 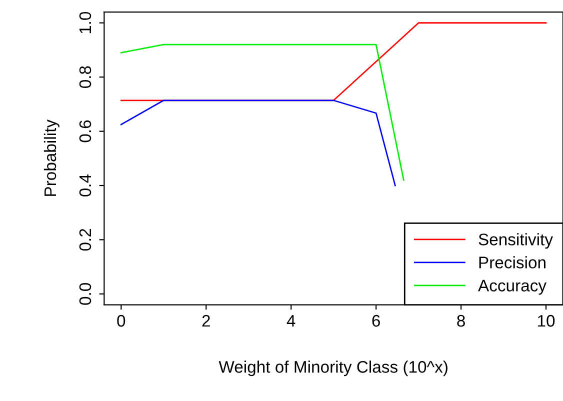 What do you see at coordinates (546, 320) in the screenshot?
I see `x-tick-label: 10` at bounding box center [546, 320].